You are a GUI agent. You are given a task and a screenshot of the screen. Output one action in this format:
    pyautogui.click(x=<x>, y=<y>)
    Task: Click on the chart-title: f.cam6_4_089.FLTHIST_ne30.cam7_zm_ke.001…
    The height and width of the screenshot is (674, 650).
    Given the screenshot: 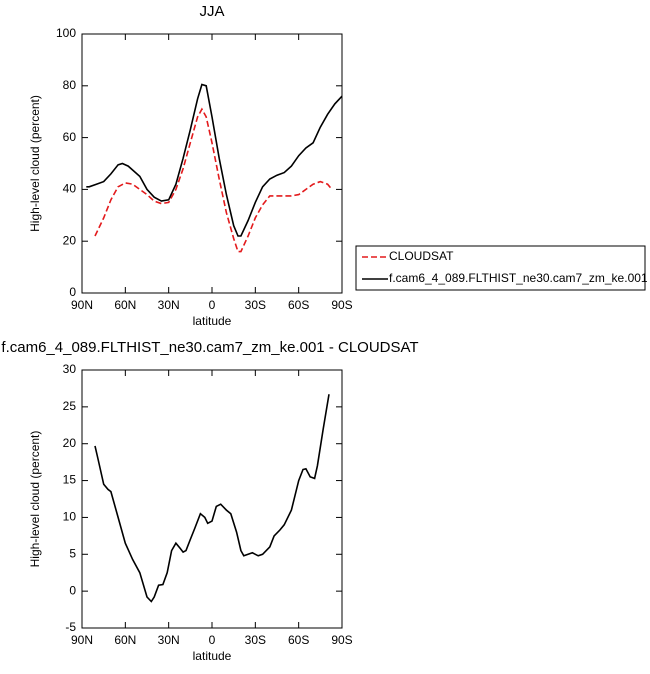 What is the action you would take?
    pyautogui.click(x=209, y=347)
    